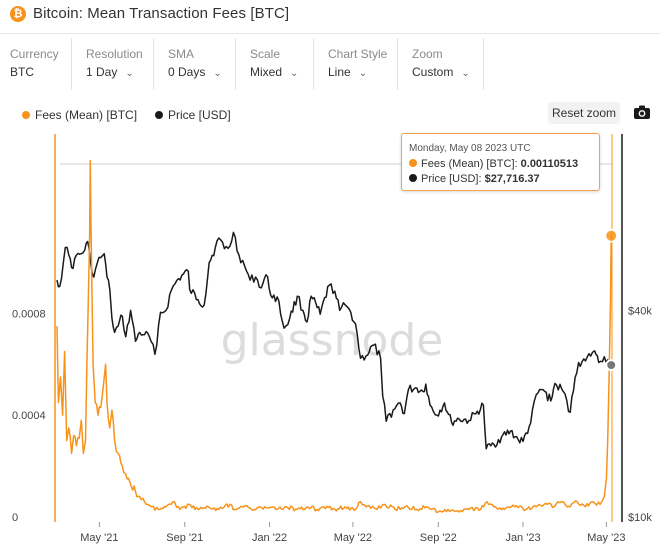  I want to click on x-tick-label: Jan '22, so click(269, 538).